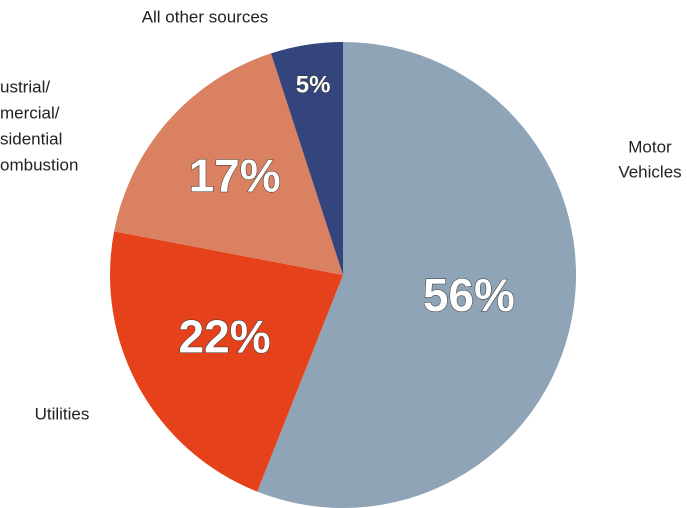  I want to click on category-label: All other sources, so click(205, 16).